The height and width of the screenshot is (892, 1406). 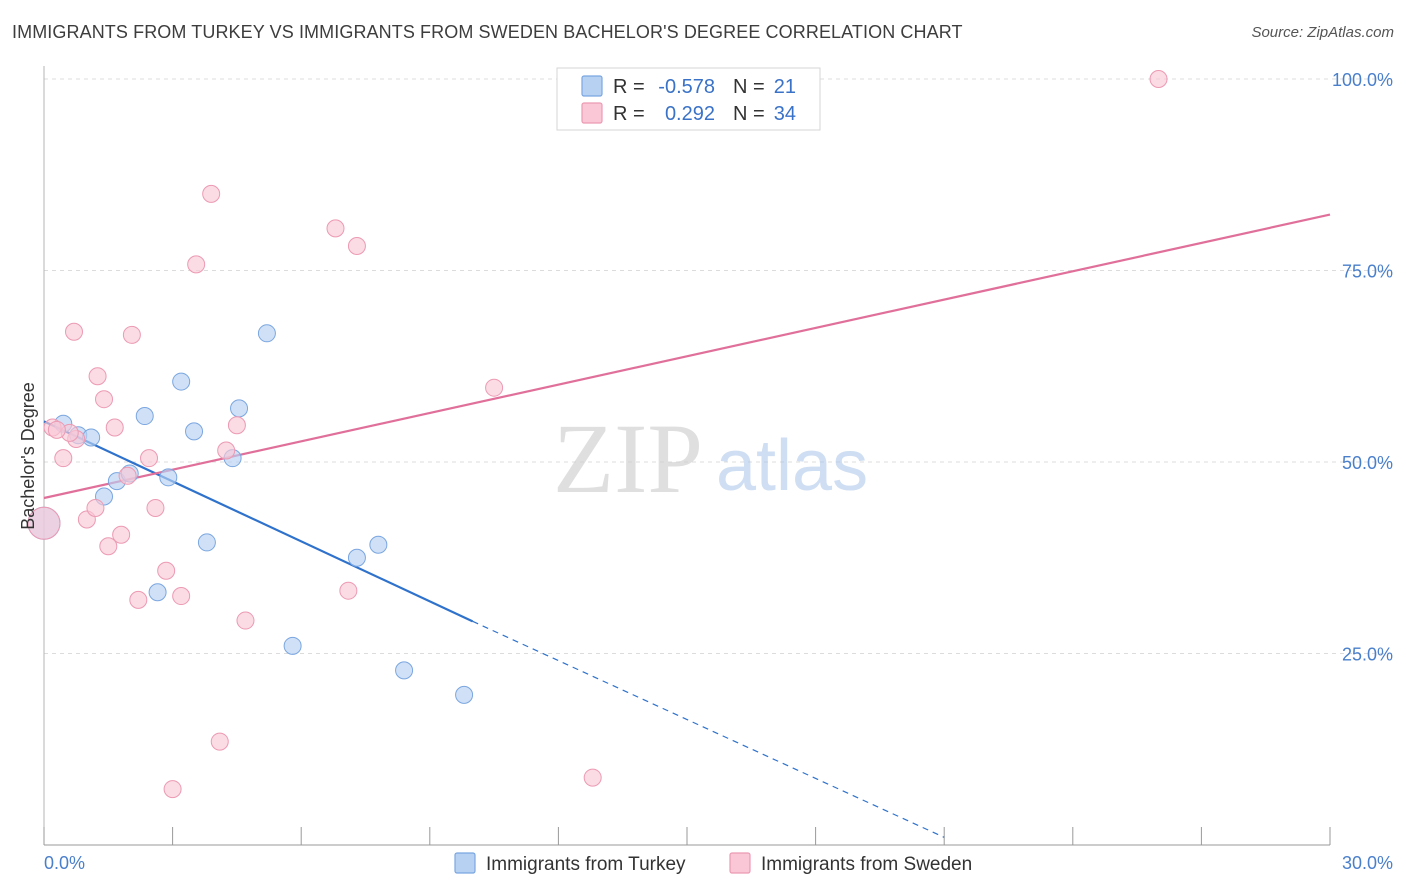 What do you see at coordinates (785, 87) in the screenshot?
I see `stats-turkey-n-value: 21` at bounding box center [785, 87].